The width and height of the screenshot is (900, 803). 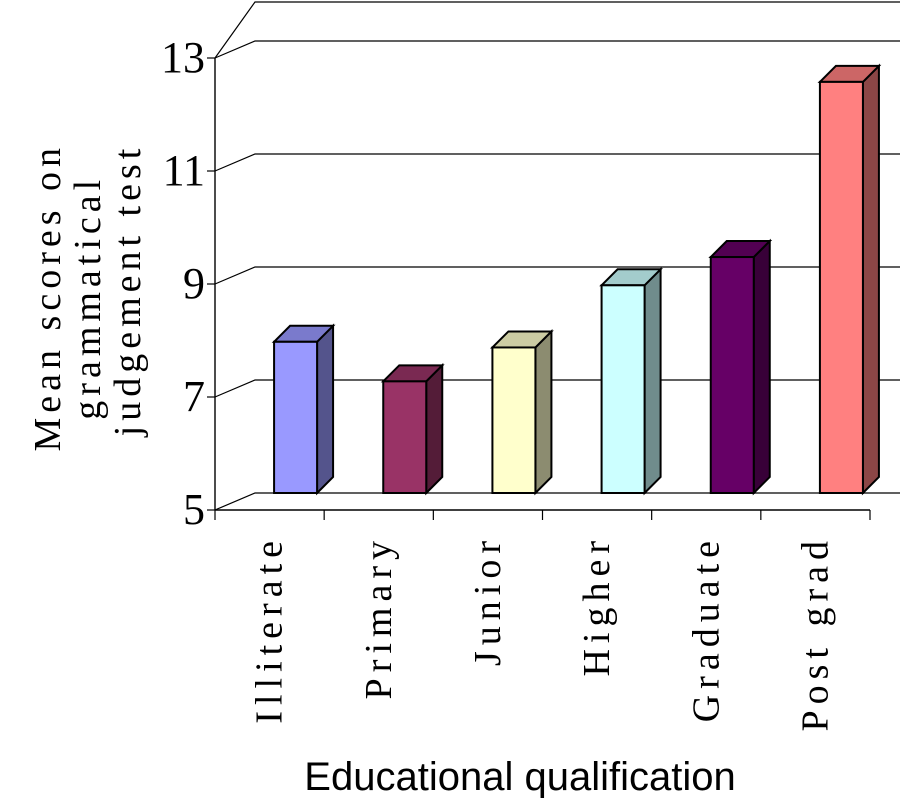 I want to click on y-tick-label: 7, so click(x=194, y=396).